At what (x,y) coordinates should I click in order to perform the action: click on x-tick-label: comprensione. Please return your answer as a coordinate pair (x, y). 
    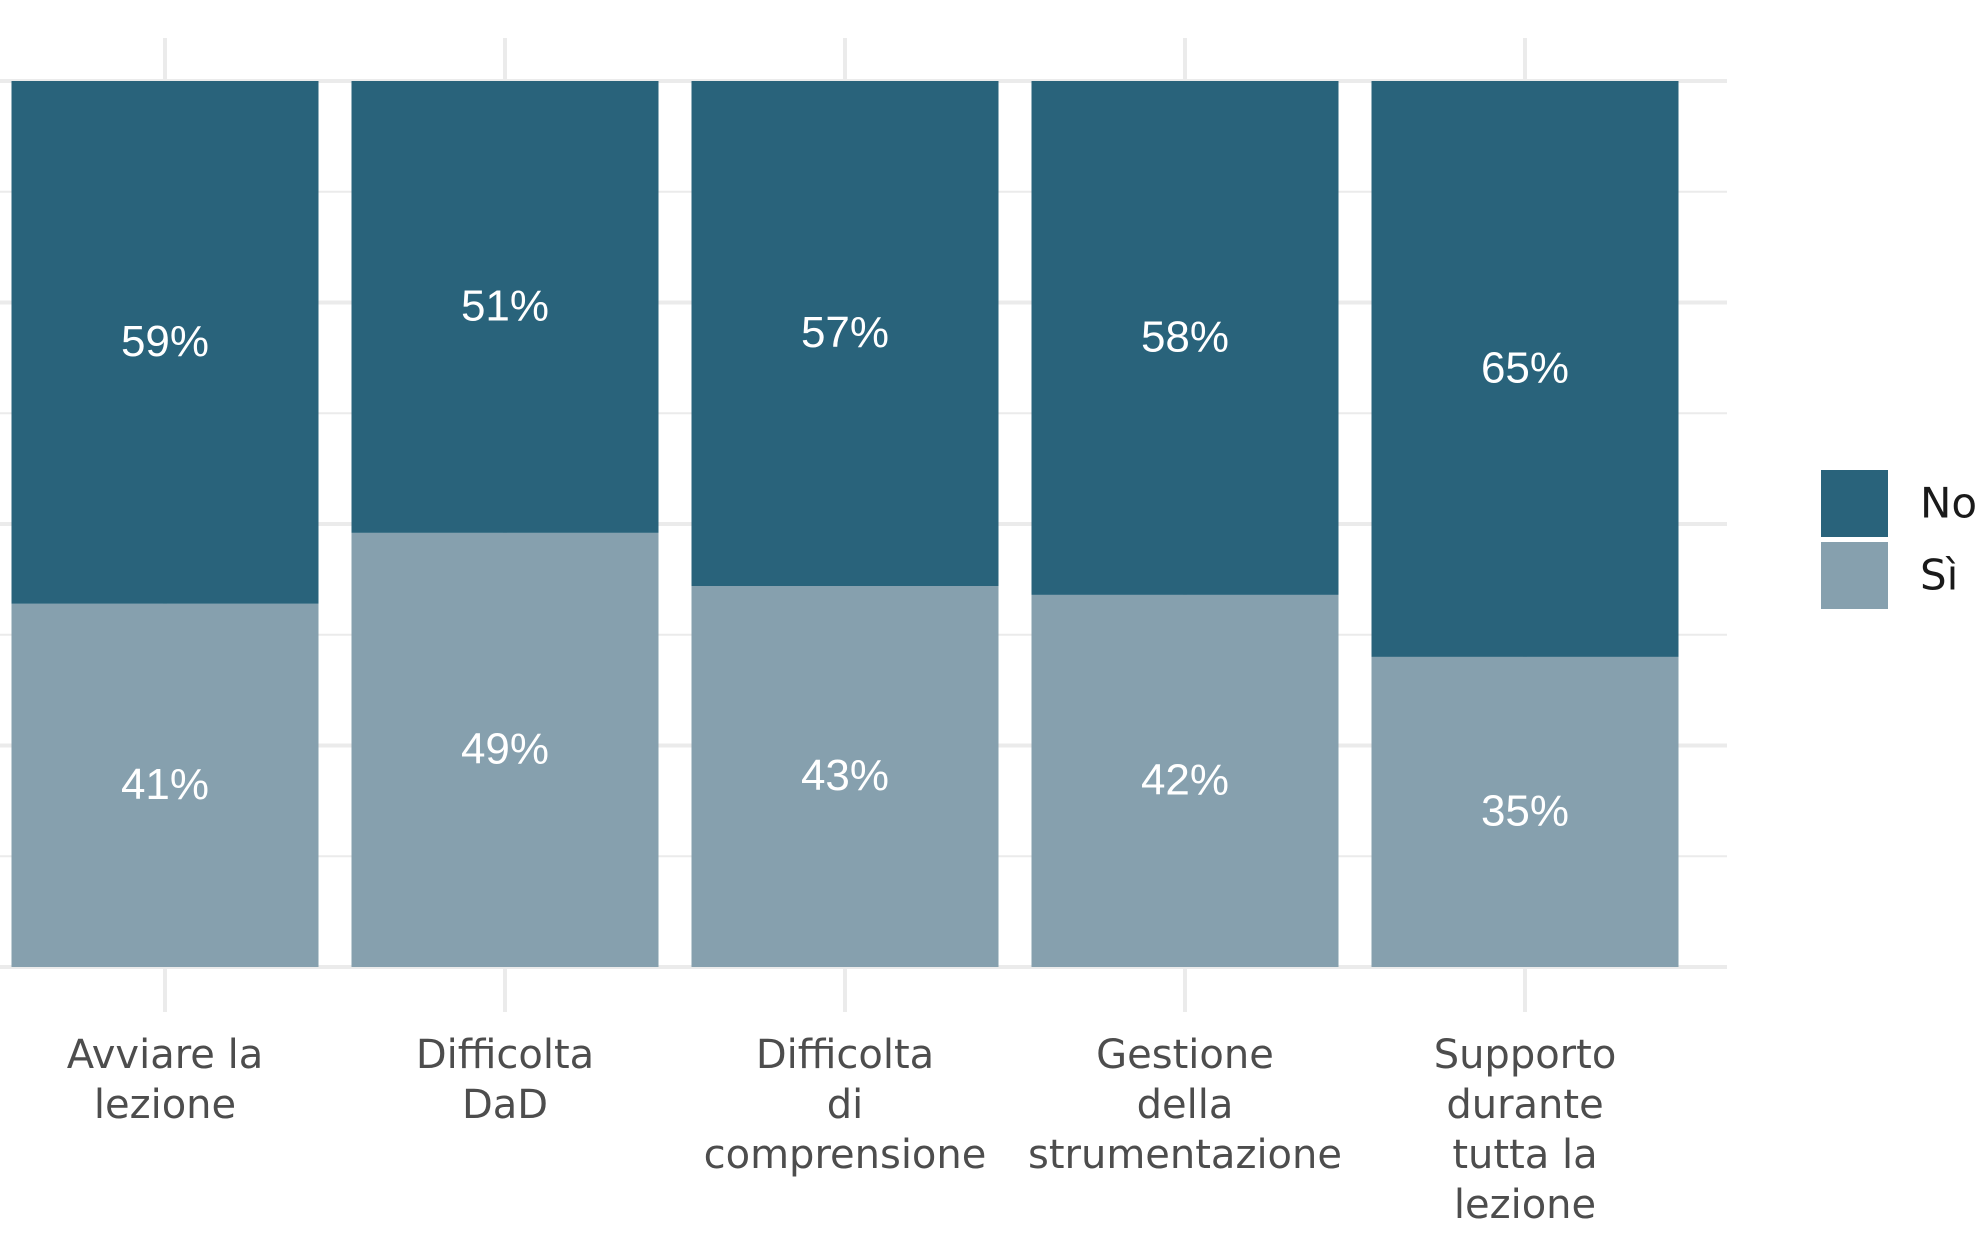
    Looking at the image, I should click on (845, 1155).